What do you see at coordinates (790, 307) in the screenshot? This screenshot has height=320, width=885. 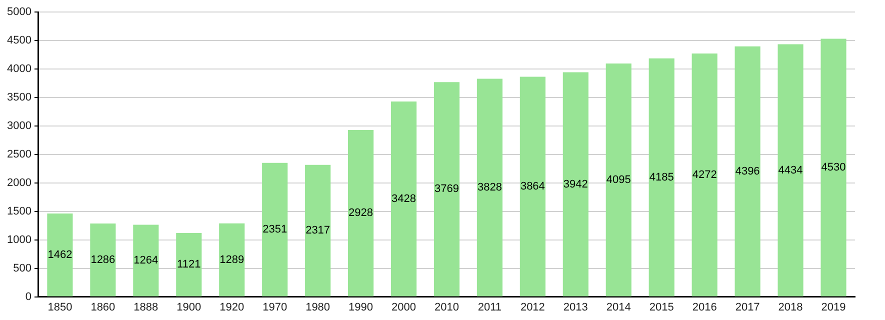 I see `x-tick-label: 2018` at bounding box center [790, 307].